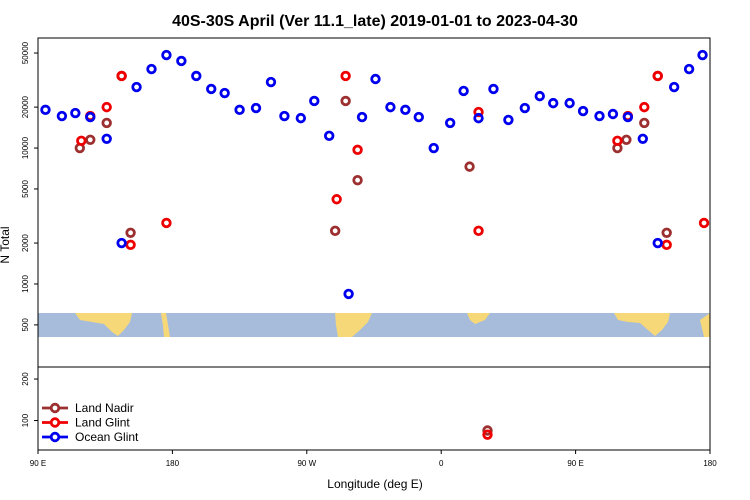 Image resolution: width=750 pixels, height=500 pixels. I want to click on y-tick-label: 200, so click(25, 379).